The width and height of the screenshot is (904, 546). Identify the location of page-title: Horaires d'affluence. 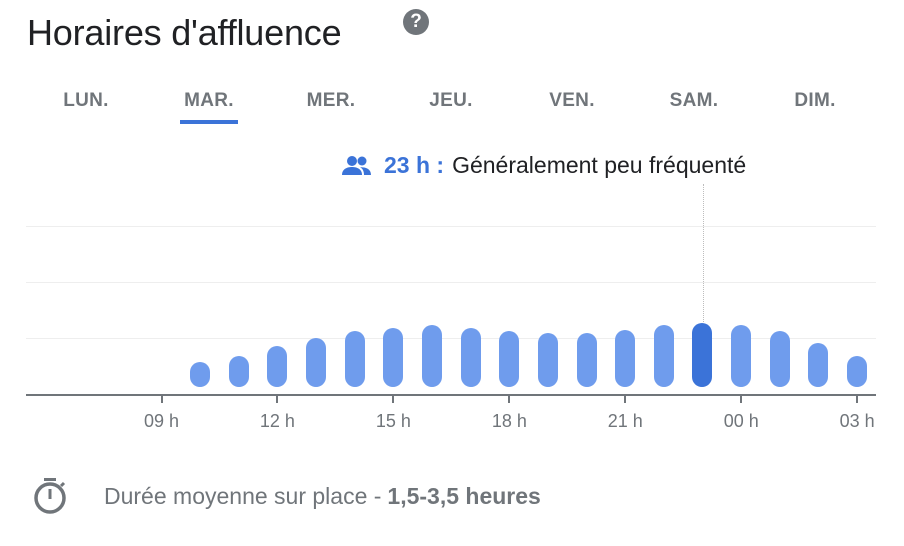
(184, 32).